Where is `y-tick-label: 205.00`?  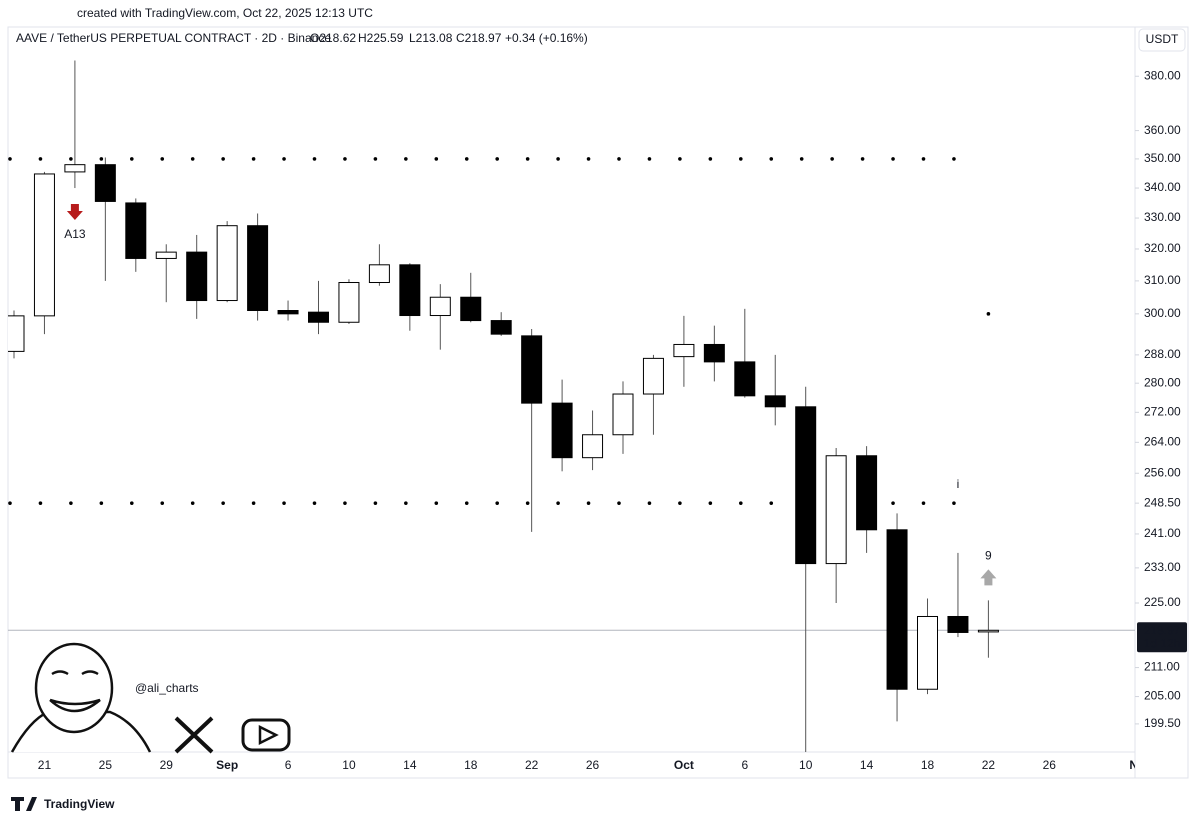 y-tick-label: 205.00 is located at coordinates (1162, 696).